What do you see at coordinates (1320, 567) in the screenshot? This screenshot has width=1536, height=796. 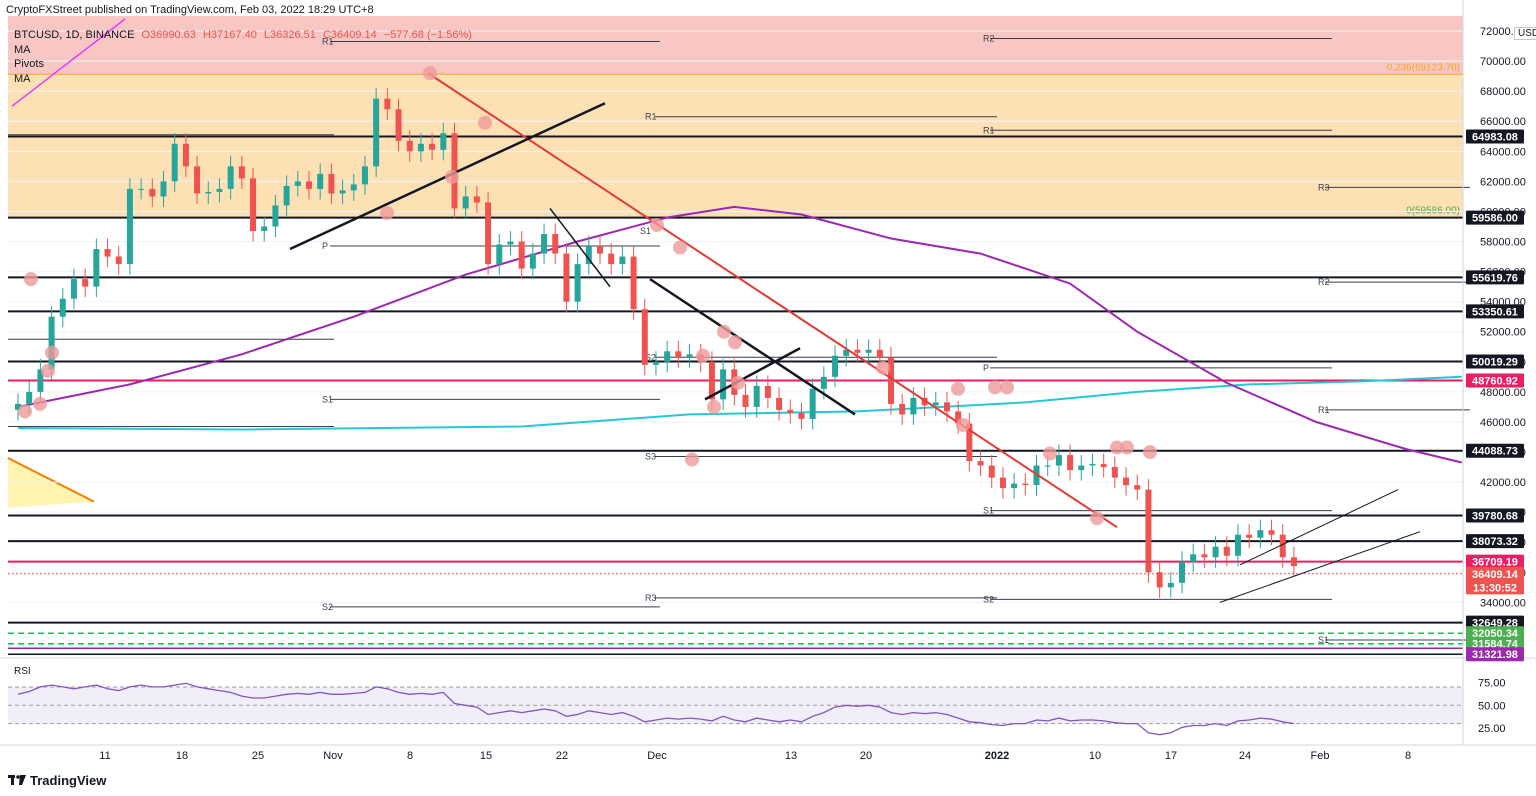 I see `channel-lower` at bounding box center [1320, 567].